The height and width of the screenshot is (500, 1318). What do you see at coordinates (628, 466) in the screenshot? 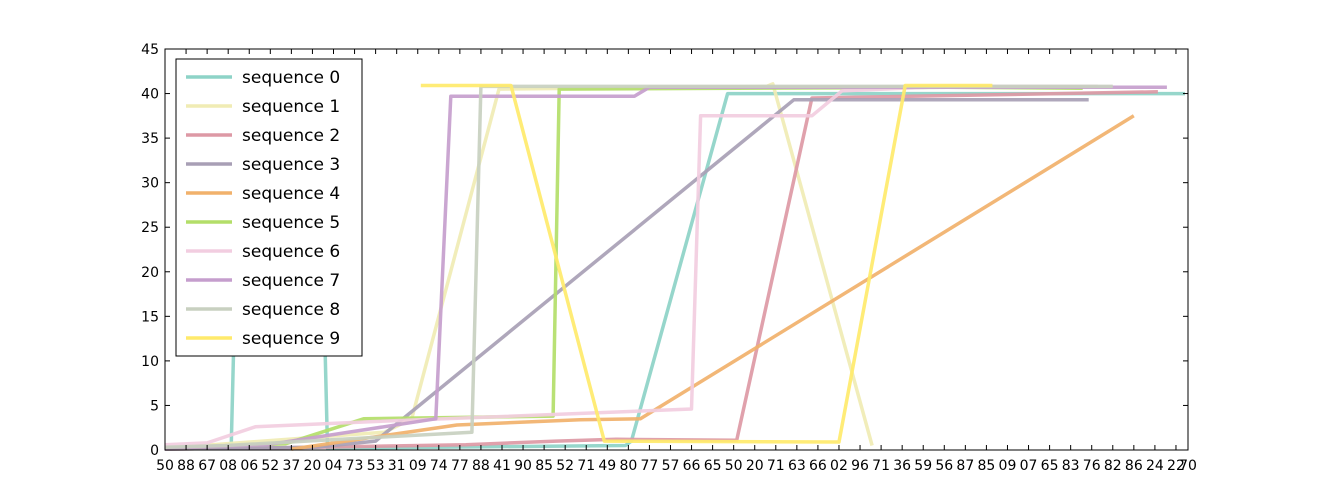
I see `x-tick-label: 80` at bounding box center [628, 466].